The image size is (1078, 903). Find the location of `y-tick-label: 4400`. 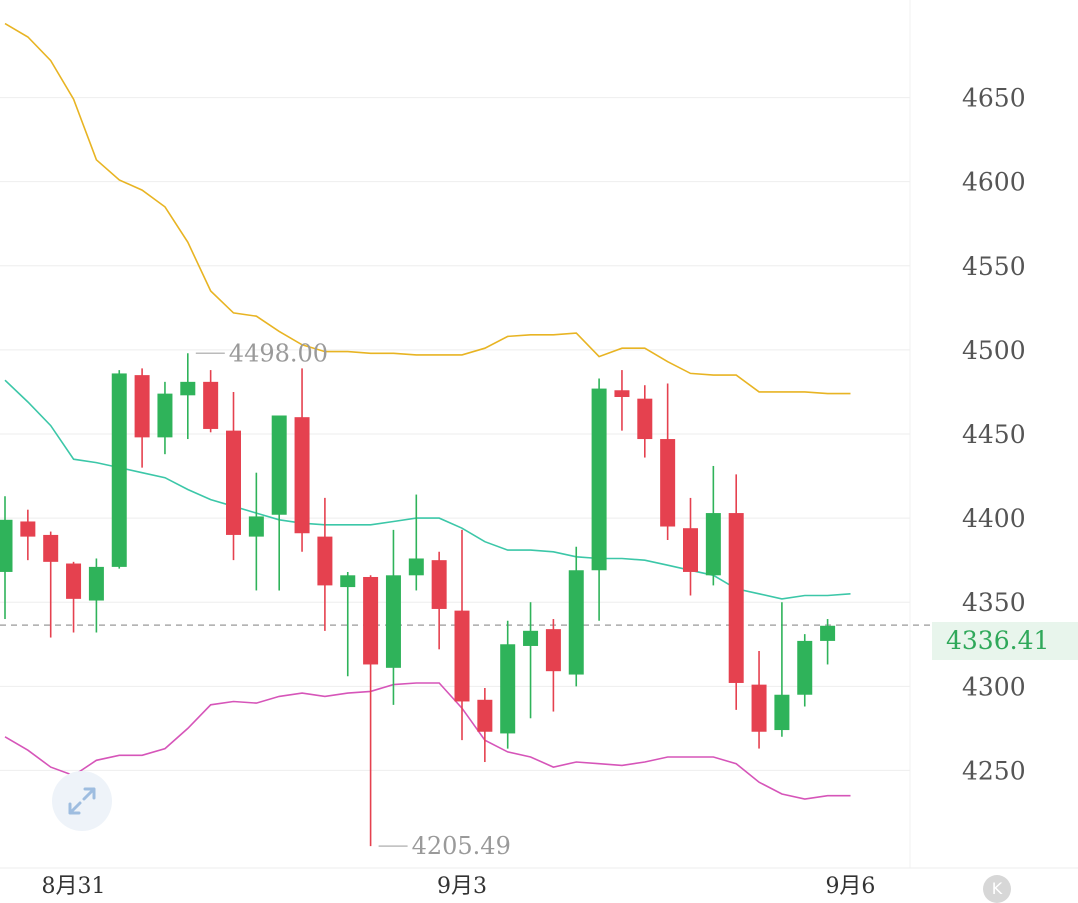

y-tick-label: 4400 is located at coordinates (994, 518).